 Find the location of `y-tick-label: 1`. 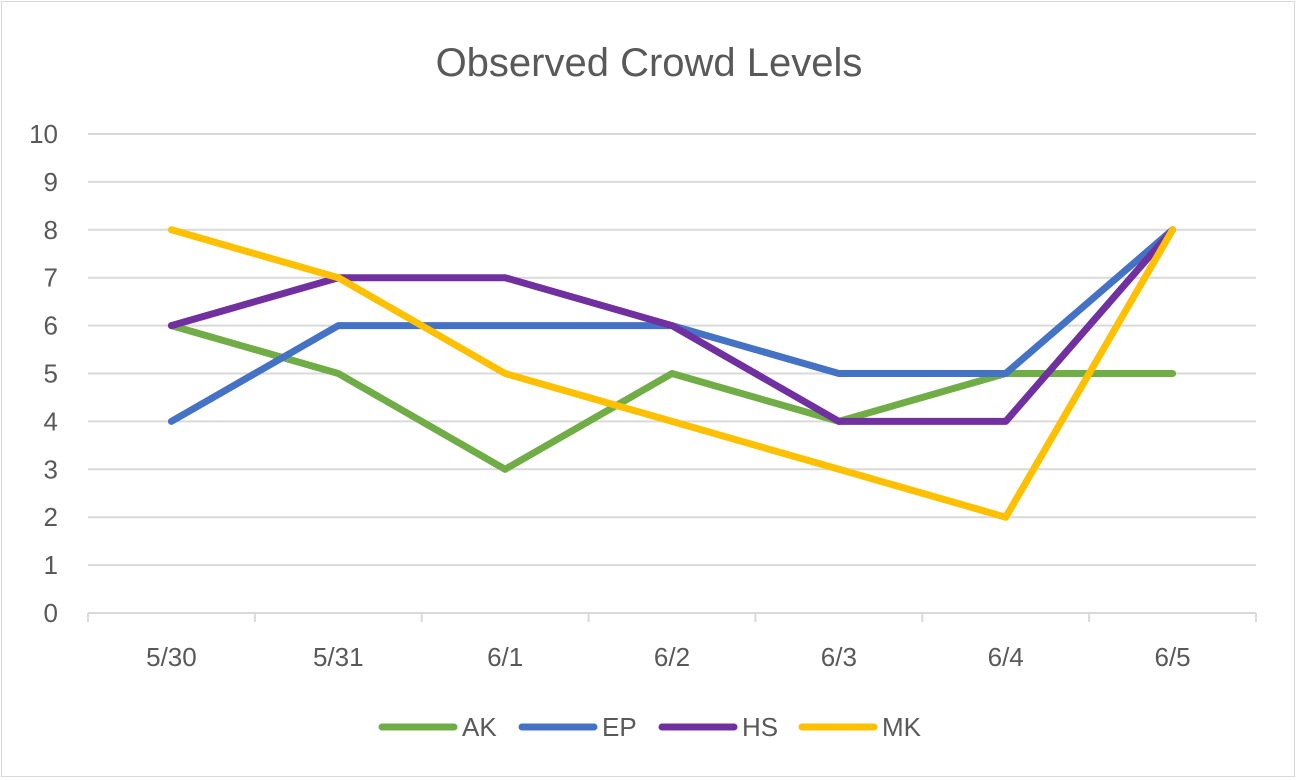

y-tick-label: 1 is located at coordinates (51, 565).